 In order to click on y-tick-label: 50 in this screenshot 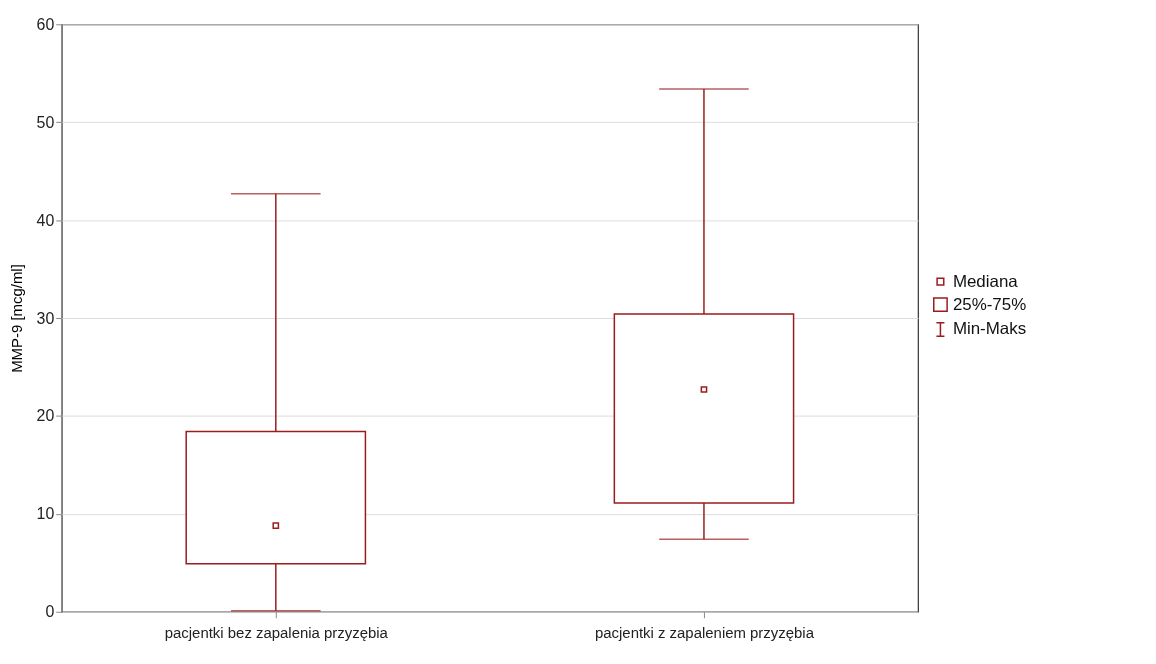, I will do `click(45, 122)`.